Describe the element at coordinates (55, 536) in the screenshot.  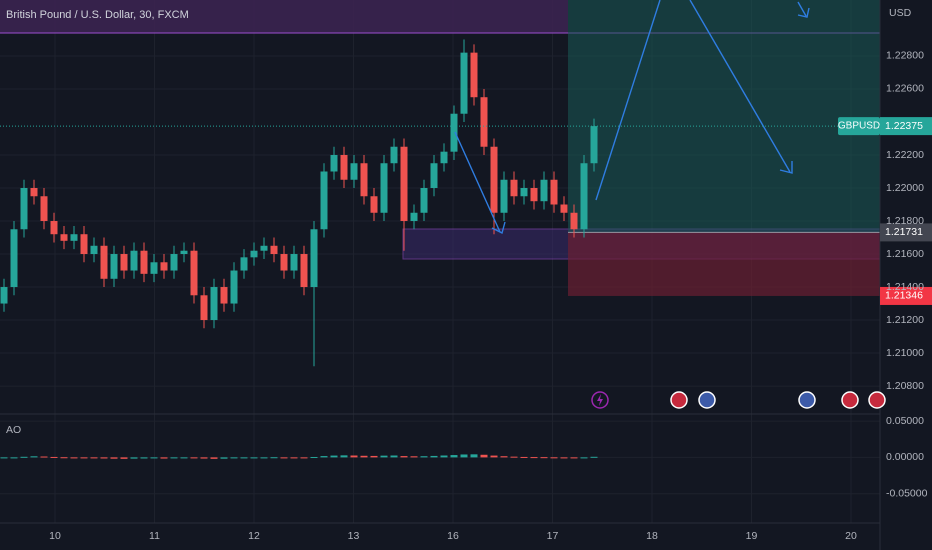
I see `x-tick-label: 10` at that location.